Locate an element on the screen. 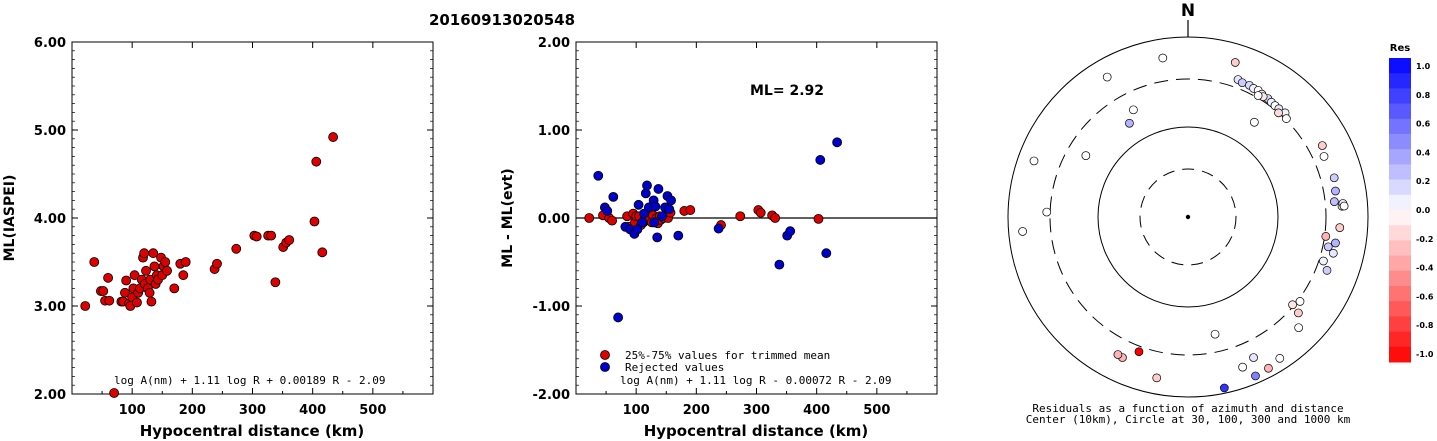  colorbar-tick-label: 0.8 is located at coordinates (1423, 95).